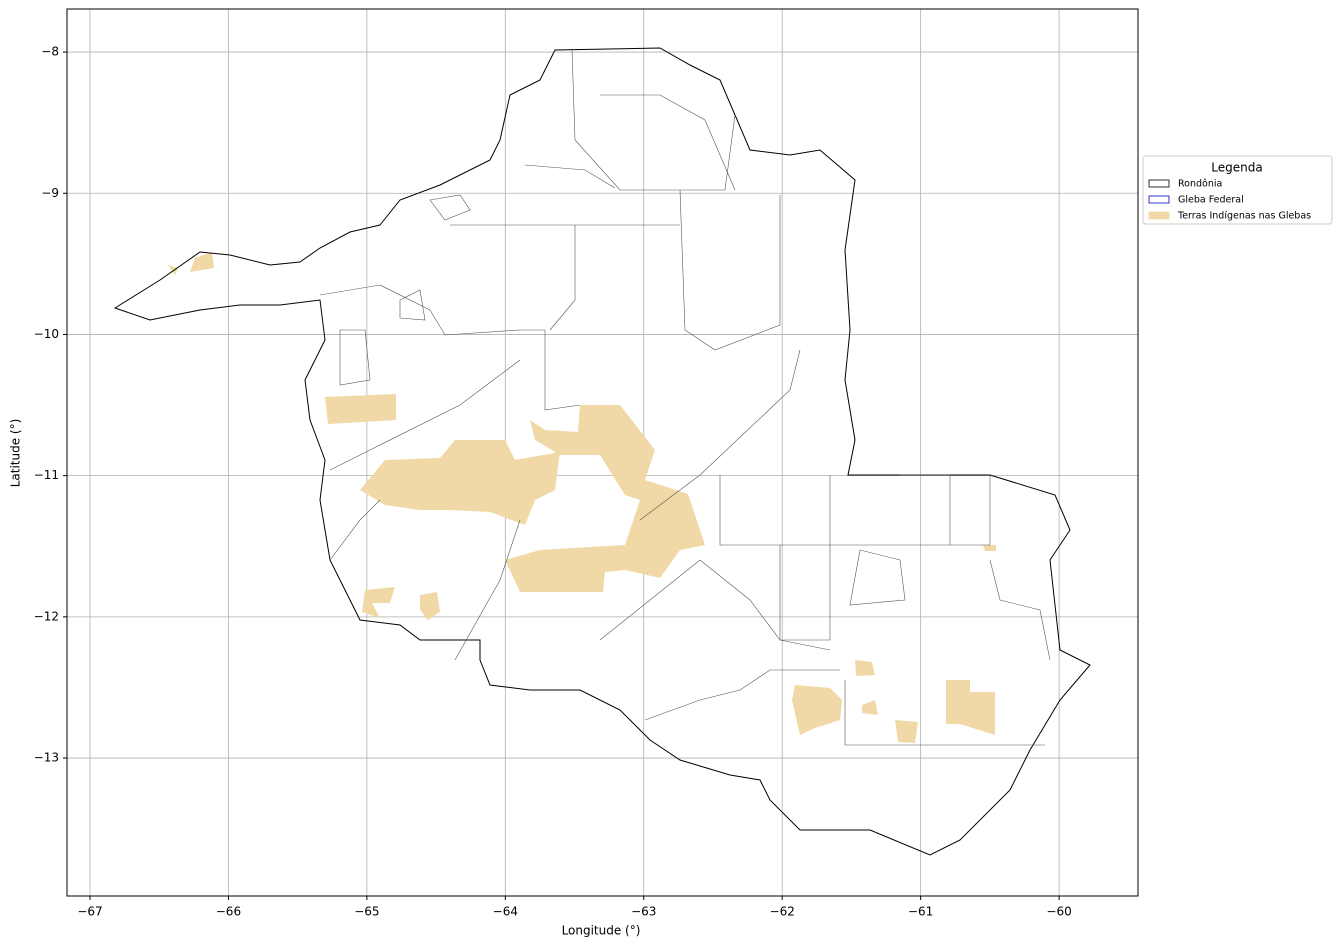  What do you see at coordinates (920, 912) in the screenshot?
I see `x-tick-label: −61` at bounding box center [920, 912].